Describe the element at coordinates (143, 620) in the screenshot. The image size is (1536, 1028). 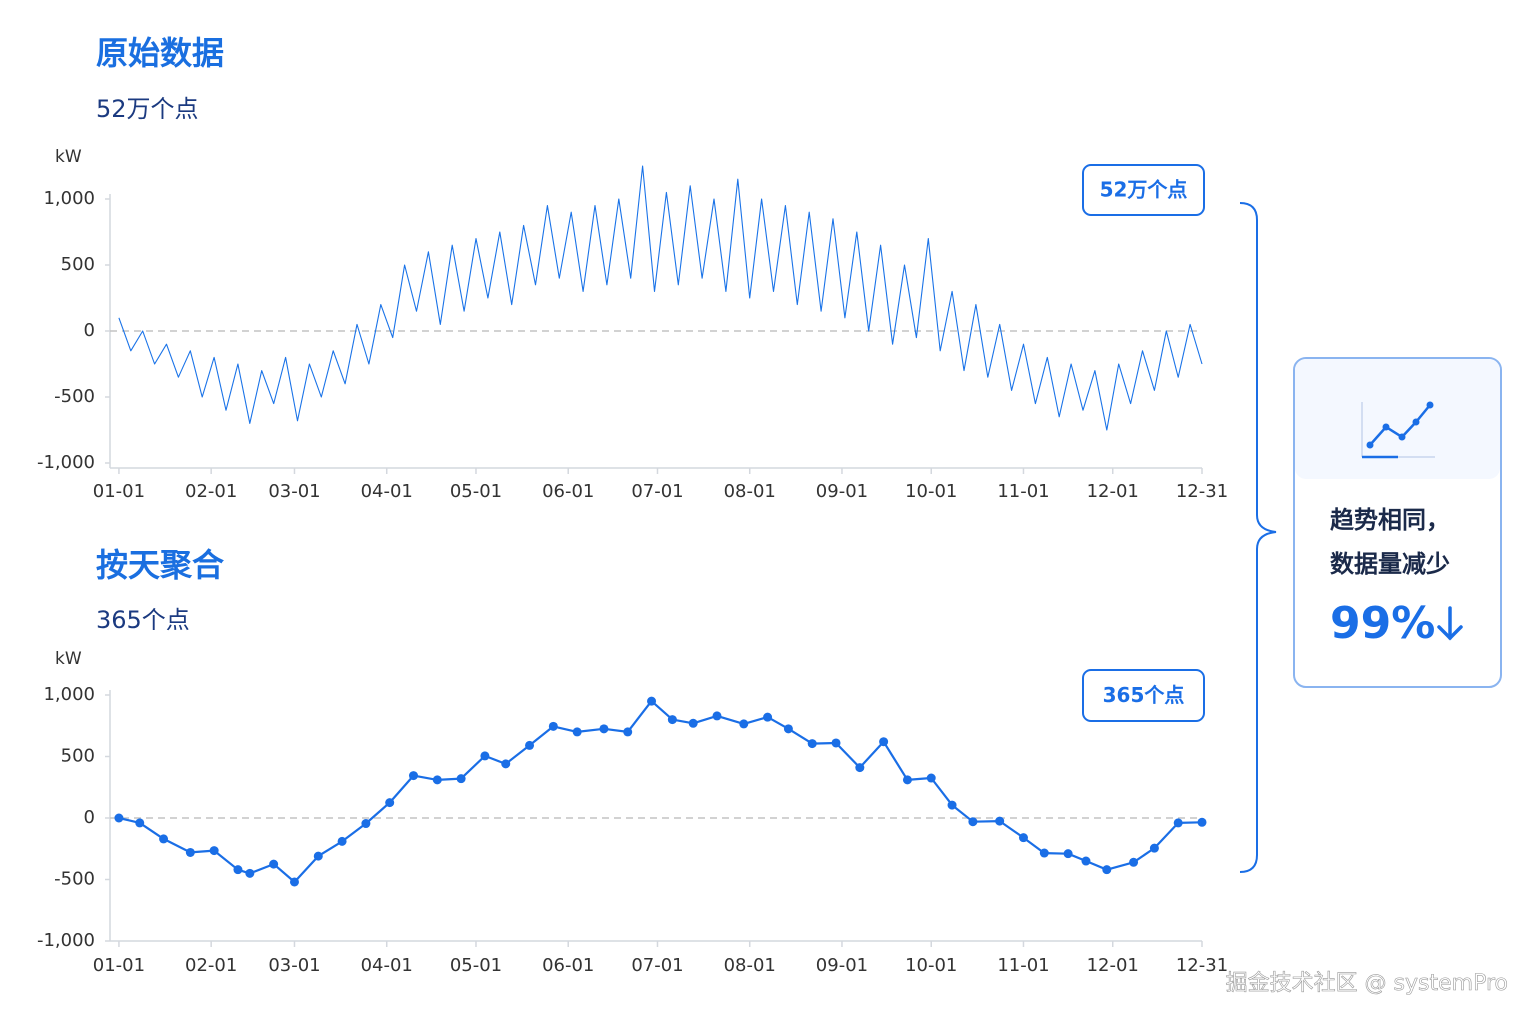
I see `chart-subtitle: 365个点` at that location.